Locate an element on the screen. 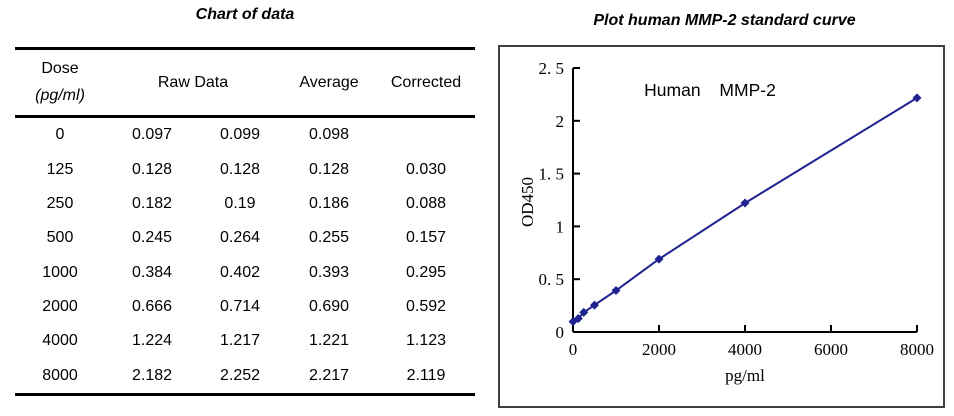  table-cell-dose: 2000 is located at coordinates (60, 307).